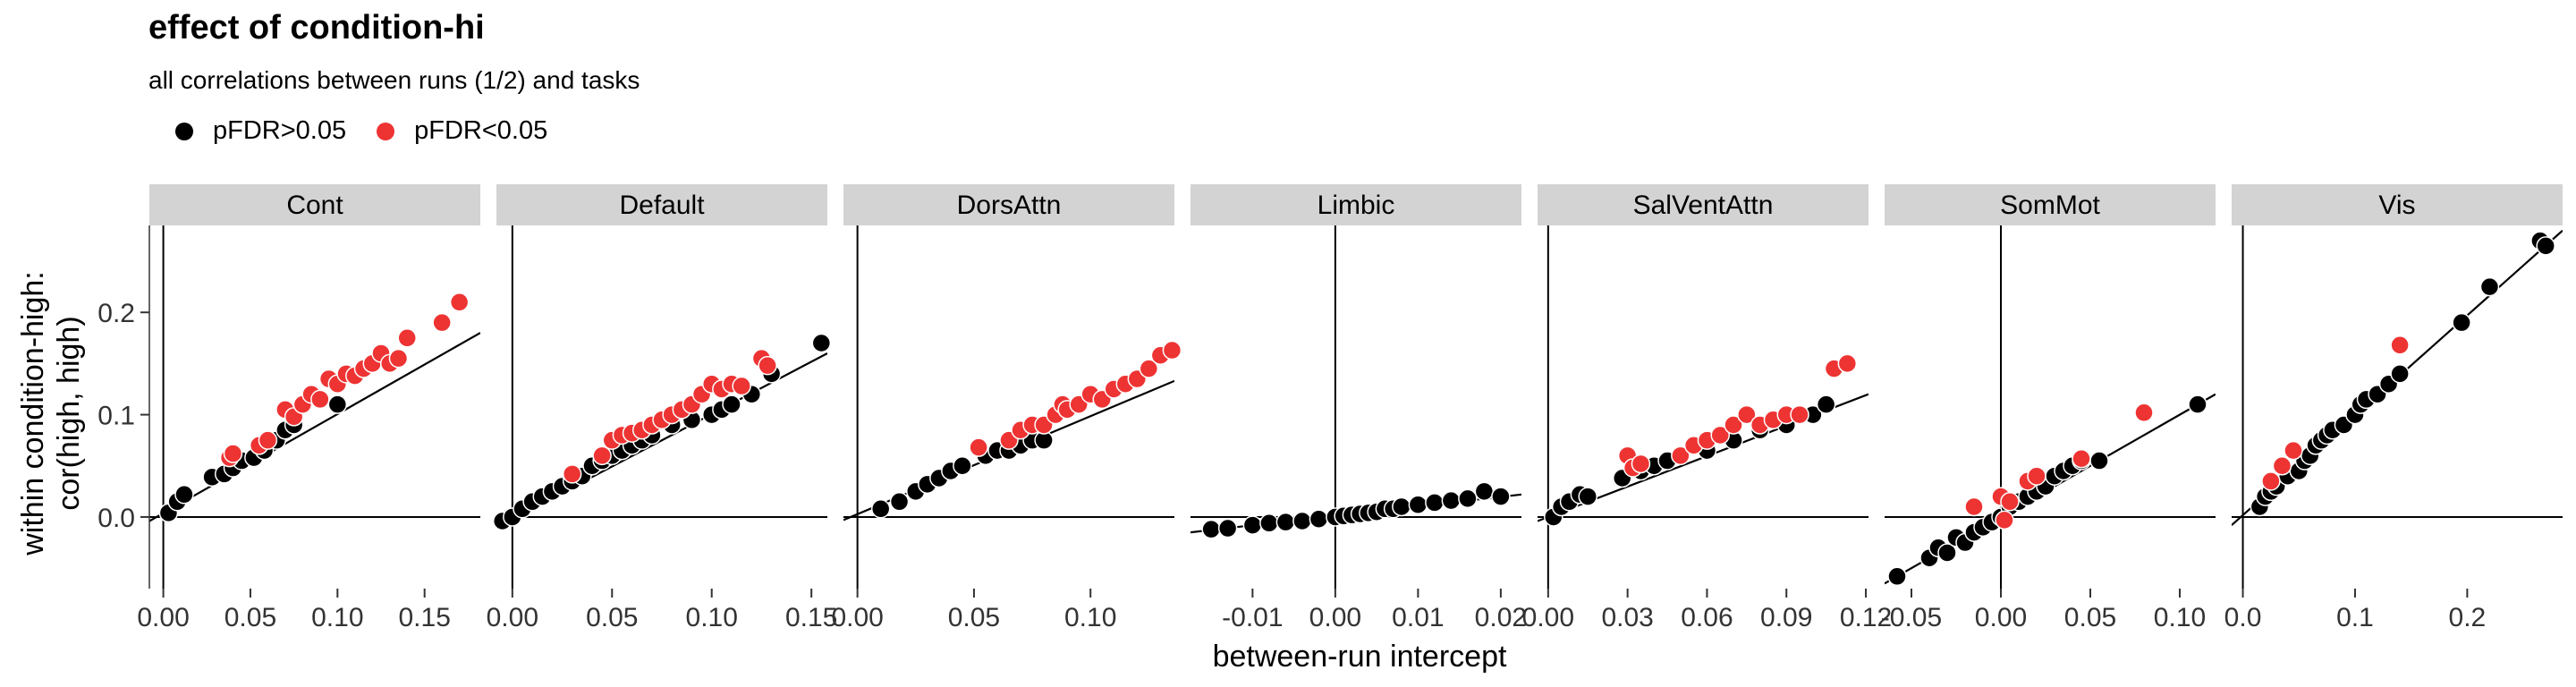 The height and width of the screenshot is (687, 2576). What do you see at coordinates (314, 205) in the screenshot?
I see `facet-strip-label: Cont` at bounding box center [314, 205].